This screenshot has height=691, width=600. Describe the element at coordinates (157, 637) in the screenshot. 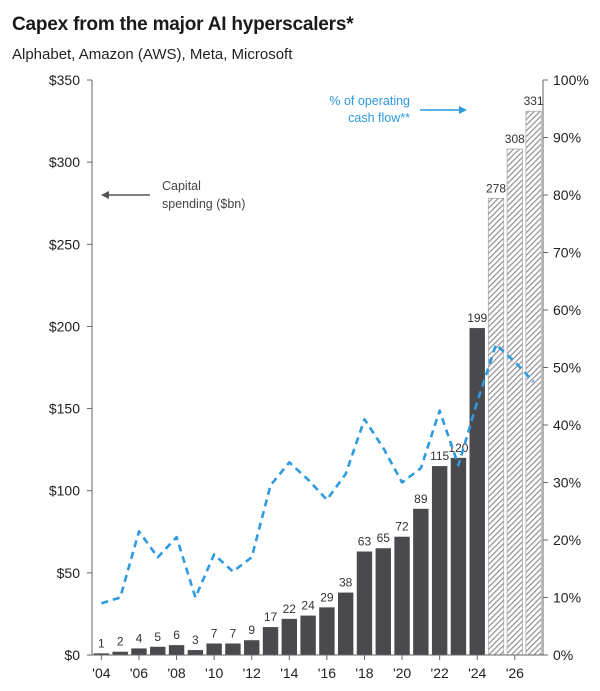

I see `capex-data-label: 5` at that location.